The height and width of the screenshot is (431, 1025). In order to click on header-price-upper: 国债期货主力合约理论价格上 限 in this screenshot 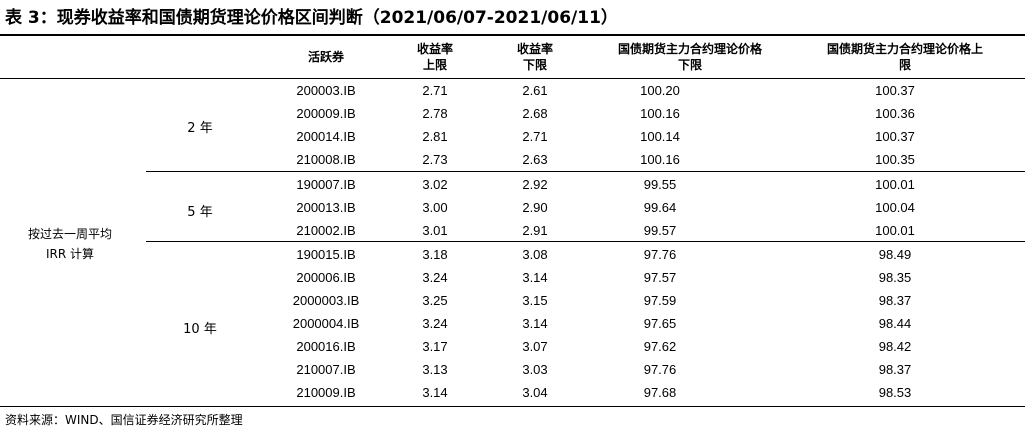, I will do `click(904, 57)`.